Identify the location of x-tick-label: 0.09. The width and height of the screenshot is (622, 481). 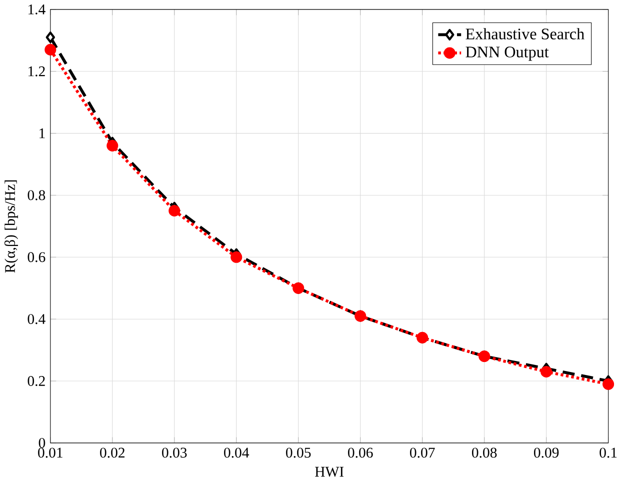
(546, 453).